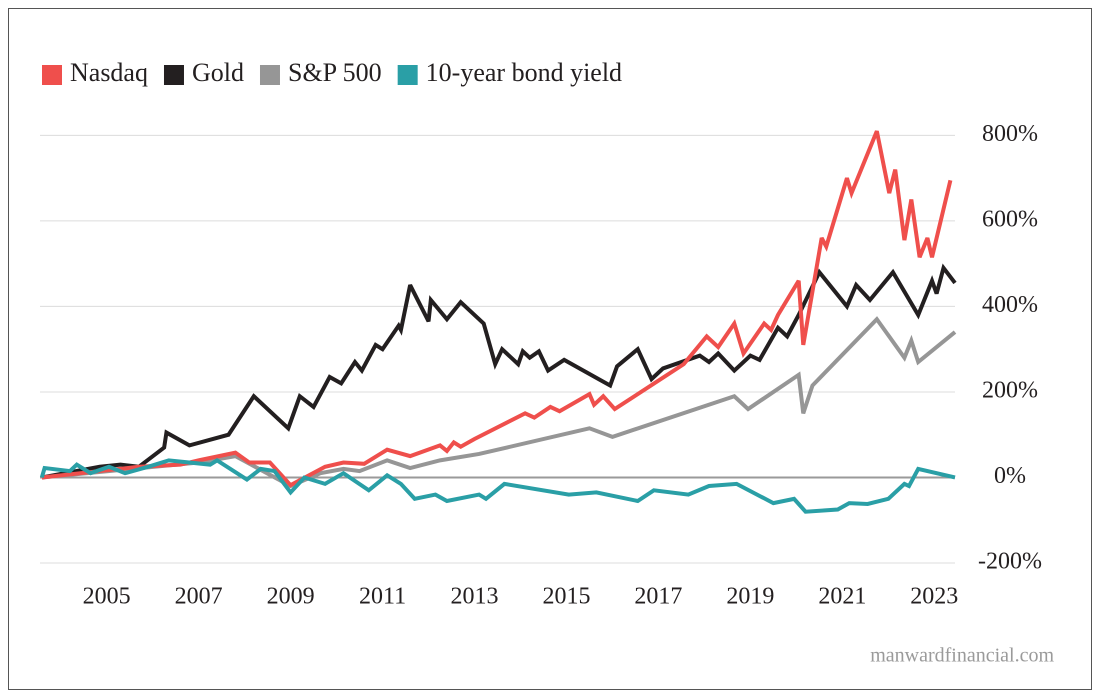 This screenshot has width=1100, height=700. I want to click on x-tick-label: 2017, so click(658, 597).